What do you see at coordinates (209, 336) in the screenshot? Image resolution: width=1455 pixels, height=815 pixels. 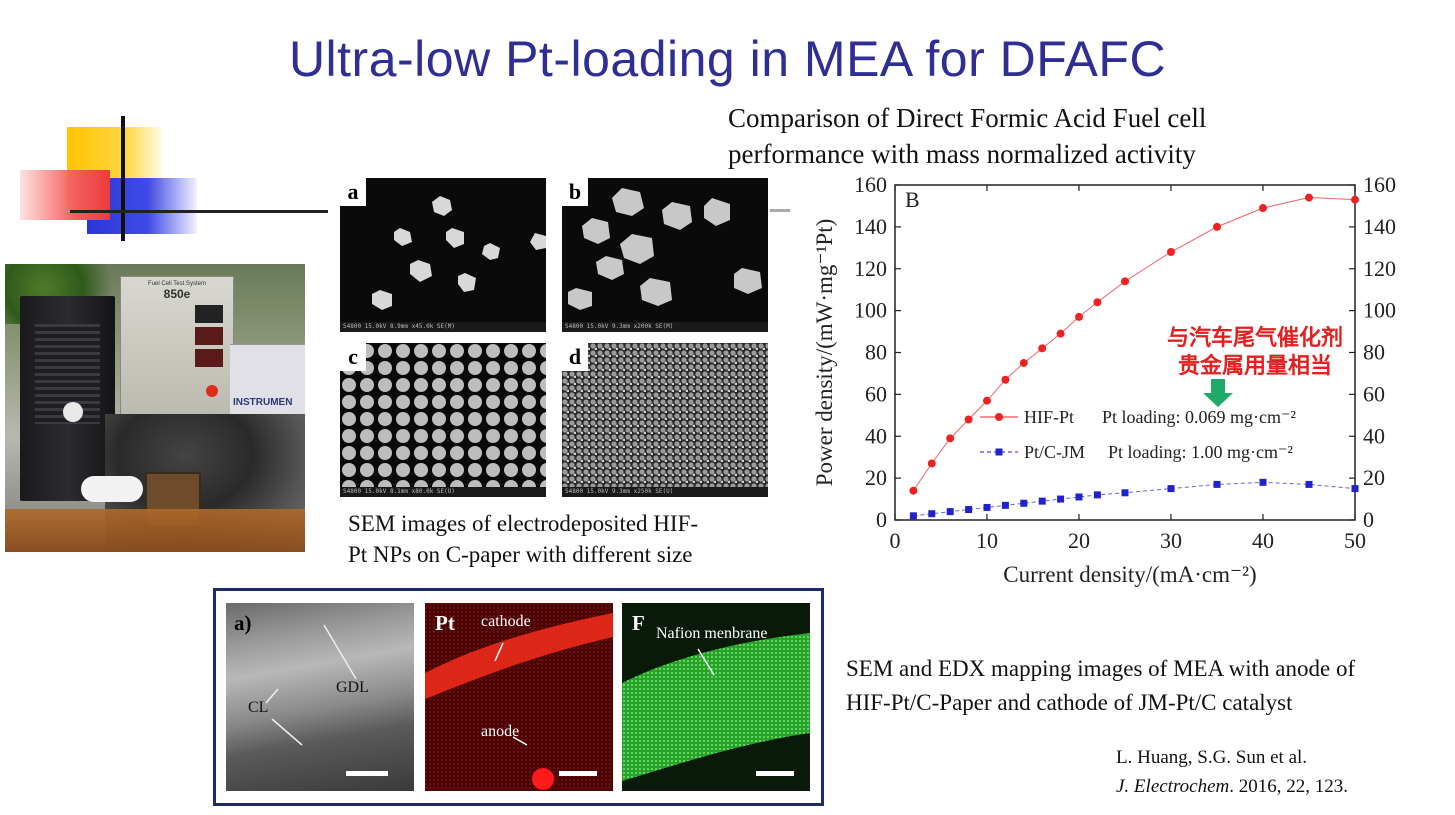 I see `cabinet-display` at bounding box center [209, 336].